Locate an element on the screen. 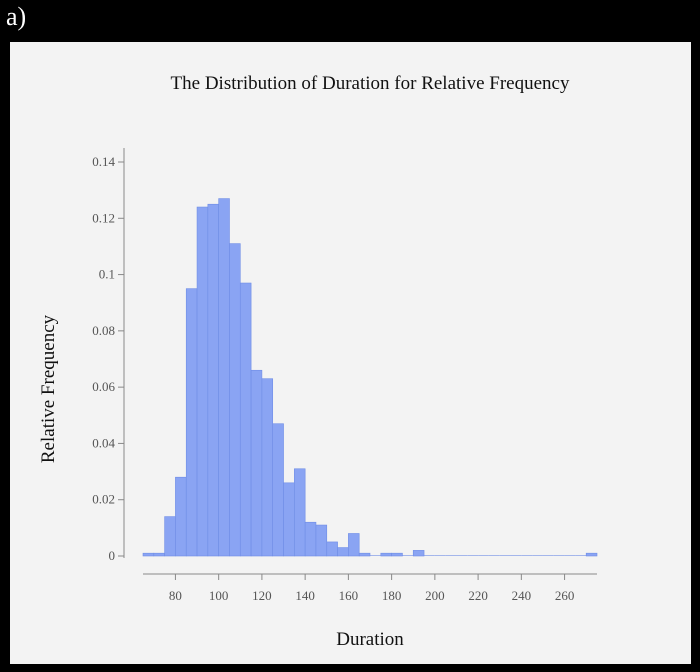  x-axis: 80 100 120 140 160 180 200 220 240 260 is located at coordinates (370, 588).